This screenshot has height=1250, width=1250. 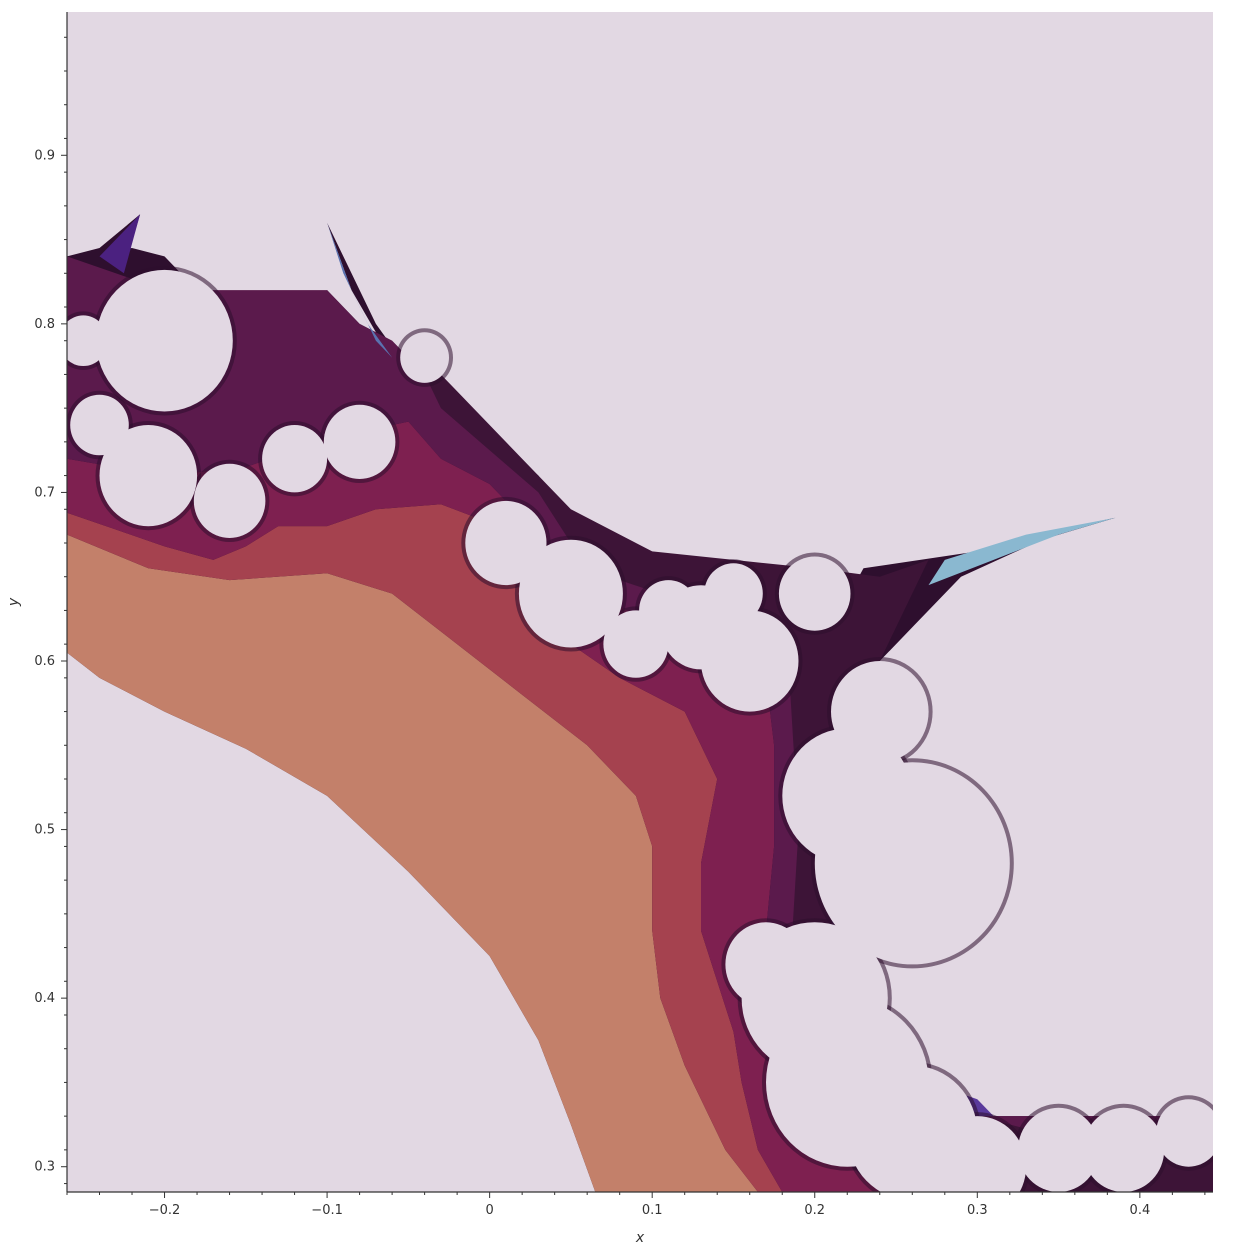 I want to click on y-tick-label: 0.3, so click(x=44, y=1167).